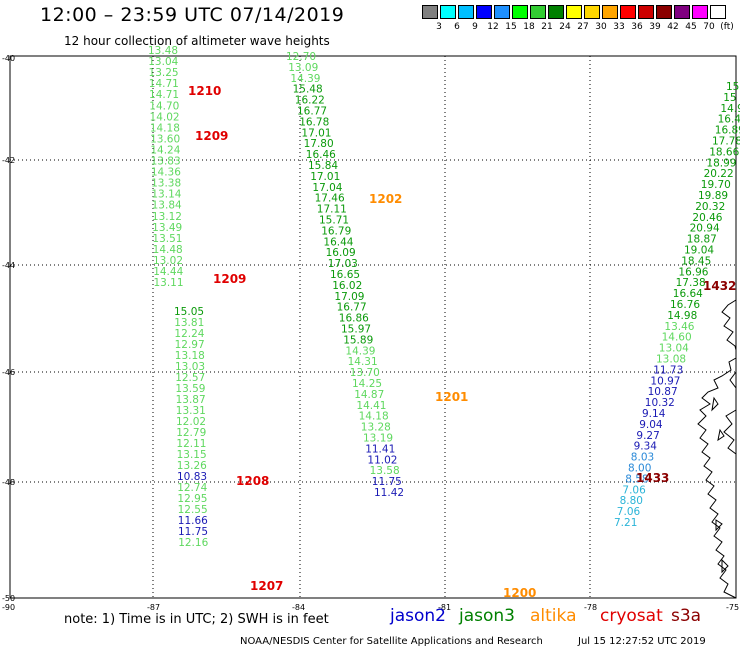 This screenshot has width=740, height=650. What do you see at coordinates (308, 90) in the screenshot?
I see `wave-height-value: 15.48` at bounding box center [308, 90].